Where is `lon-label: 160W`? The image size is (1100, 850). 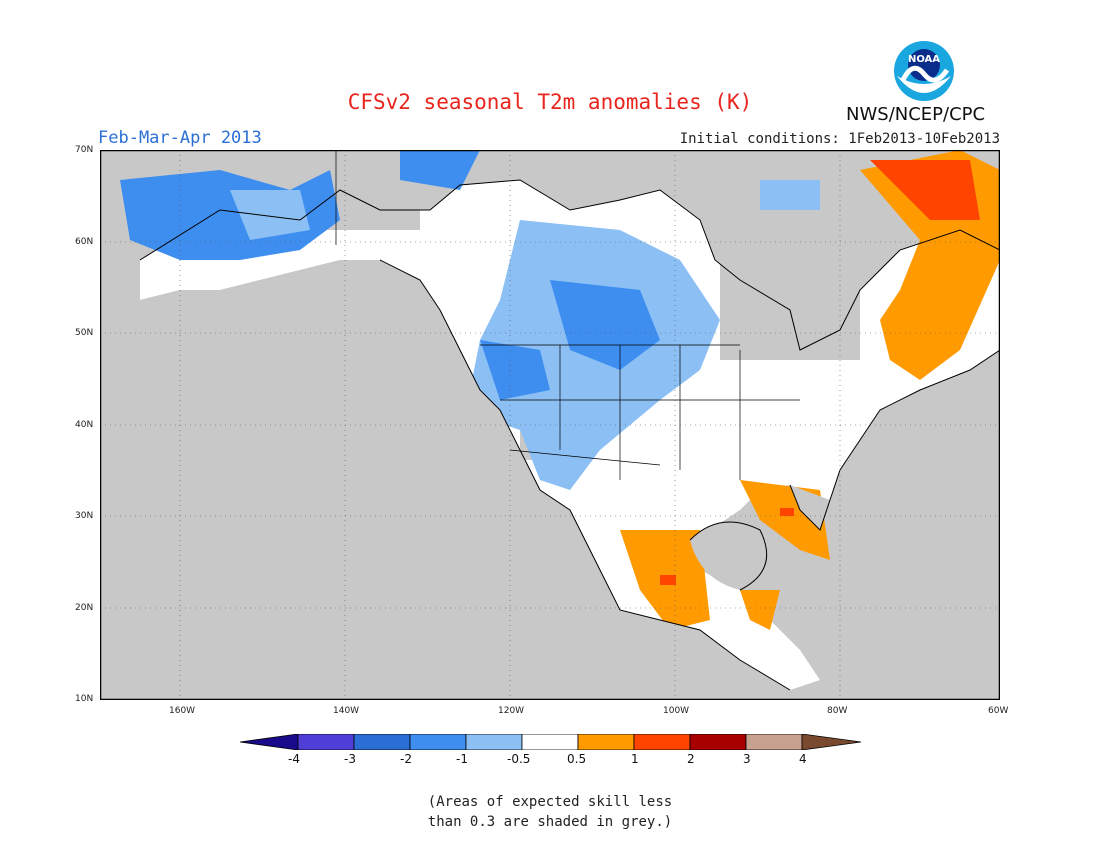
lon-label: 160W is located at coordinates (182, 711).